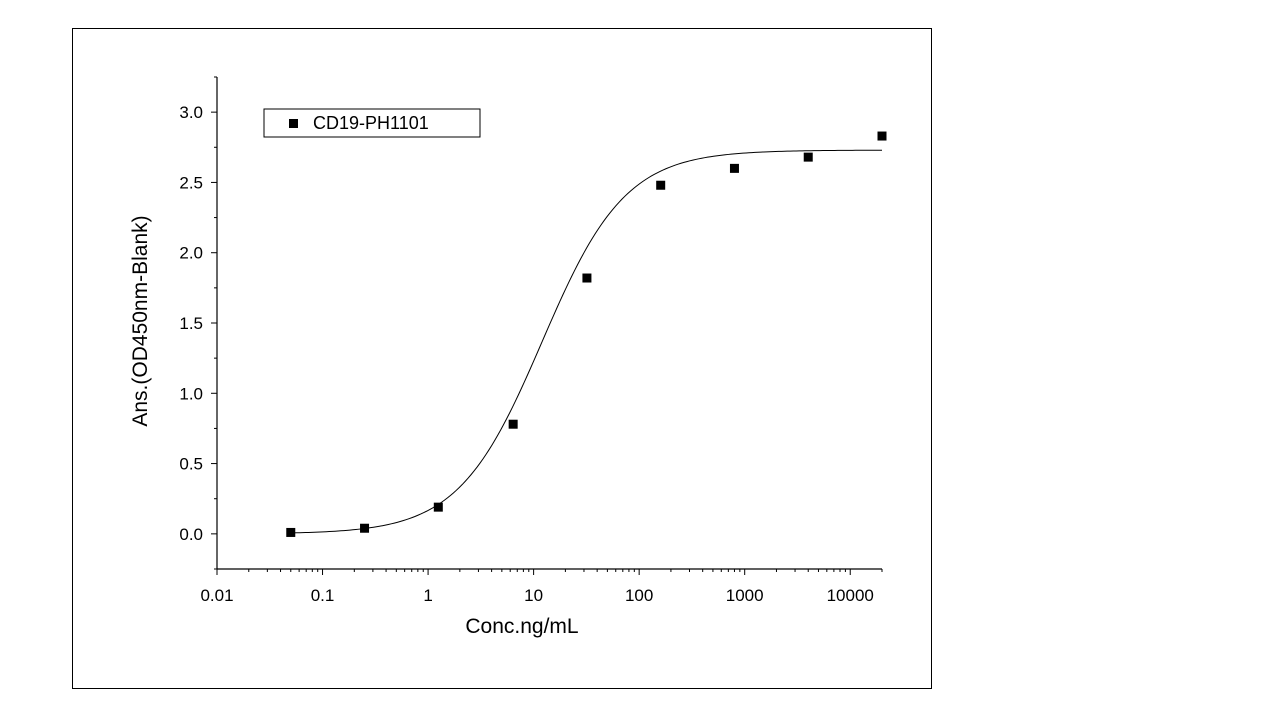 The height and width of the screenshot is (720, 1280). I want to click on x-tick-label: 10000, so click(850, 595).